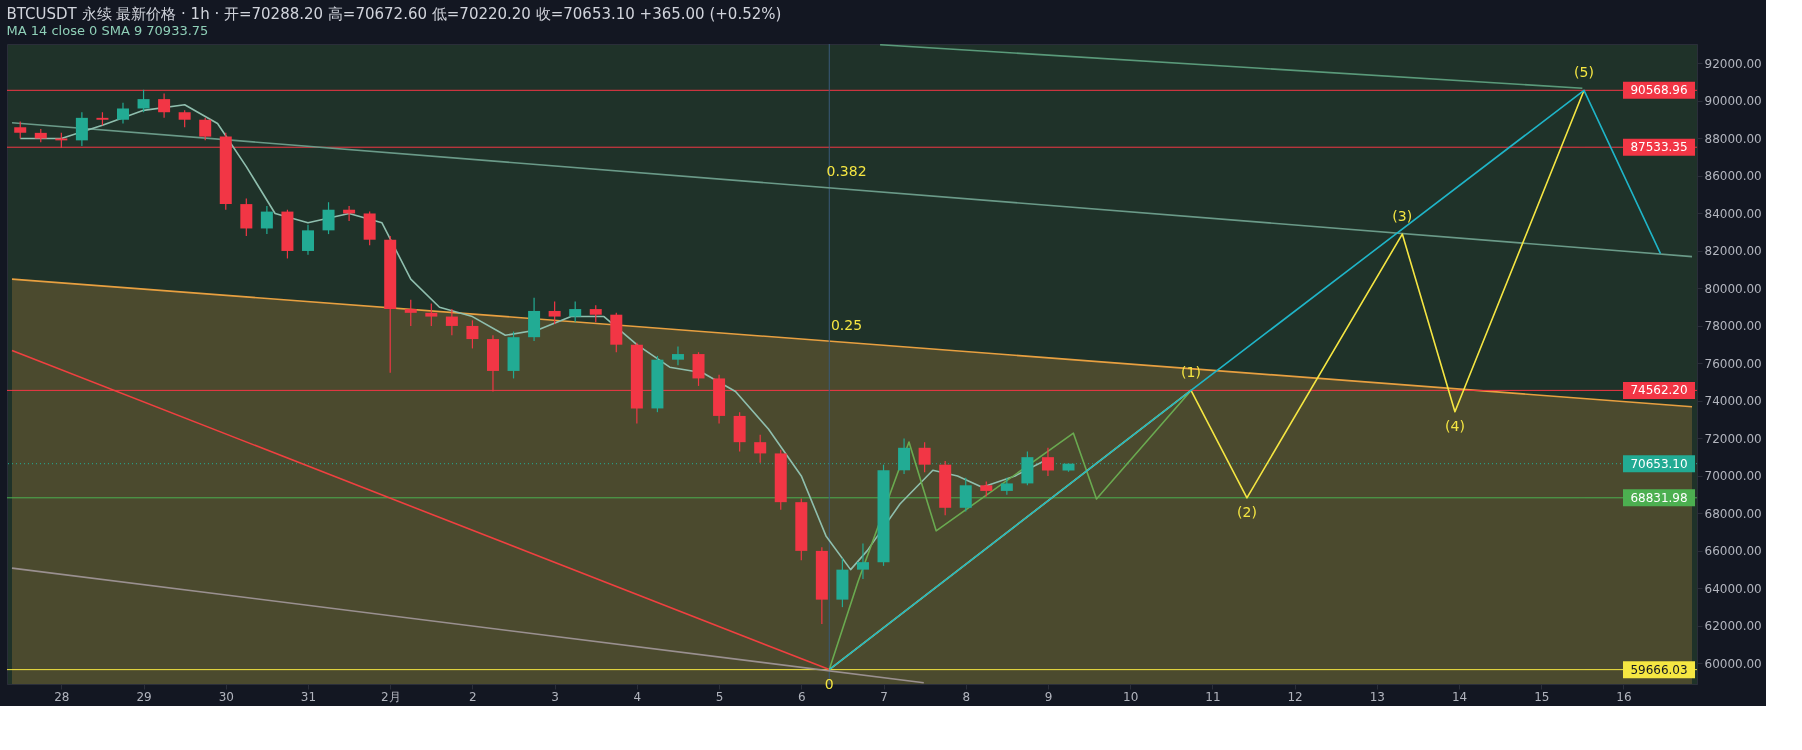 Image resolution: width=1802 pixels, height=750 pixels. I want to click on y-tick-label: 84000.00, so click(1733, 213).